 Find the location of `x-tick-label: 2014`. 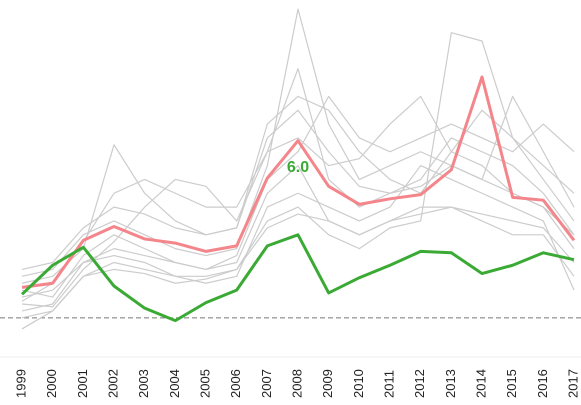

x-tick-label: 2014 is located at coordinates (480, 383).